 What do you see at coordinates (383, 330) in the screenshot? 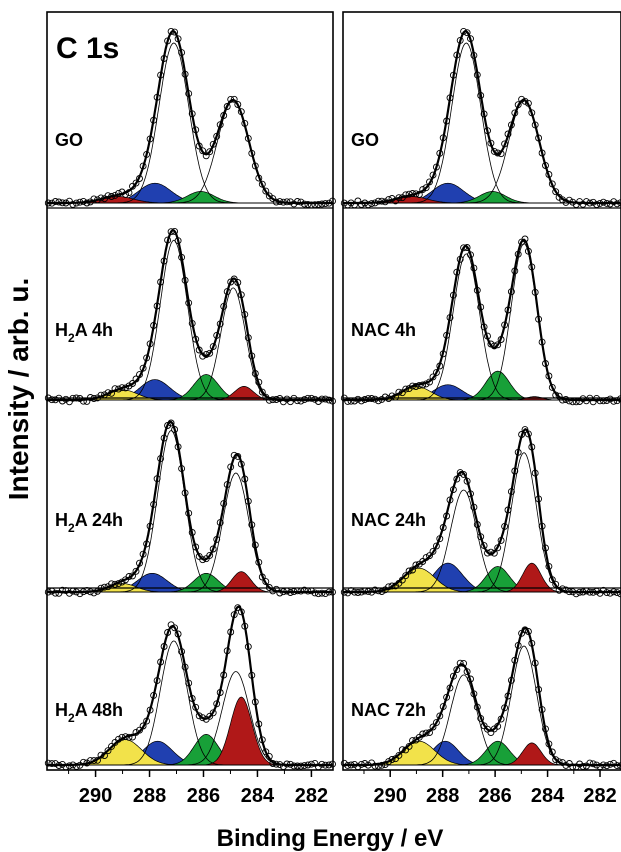
I see `sample-label: NAC 4h` at bounding box center [383, 330].